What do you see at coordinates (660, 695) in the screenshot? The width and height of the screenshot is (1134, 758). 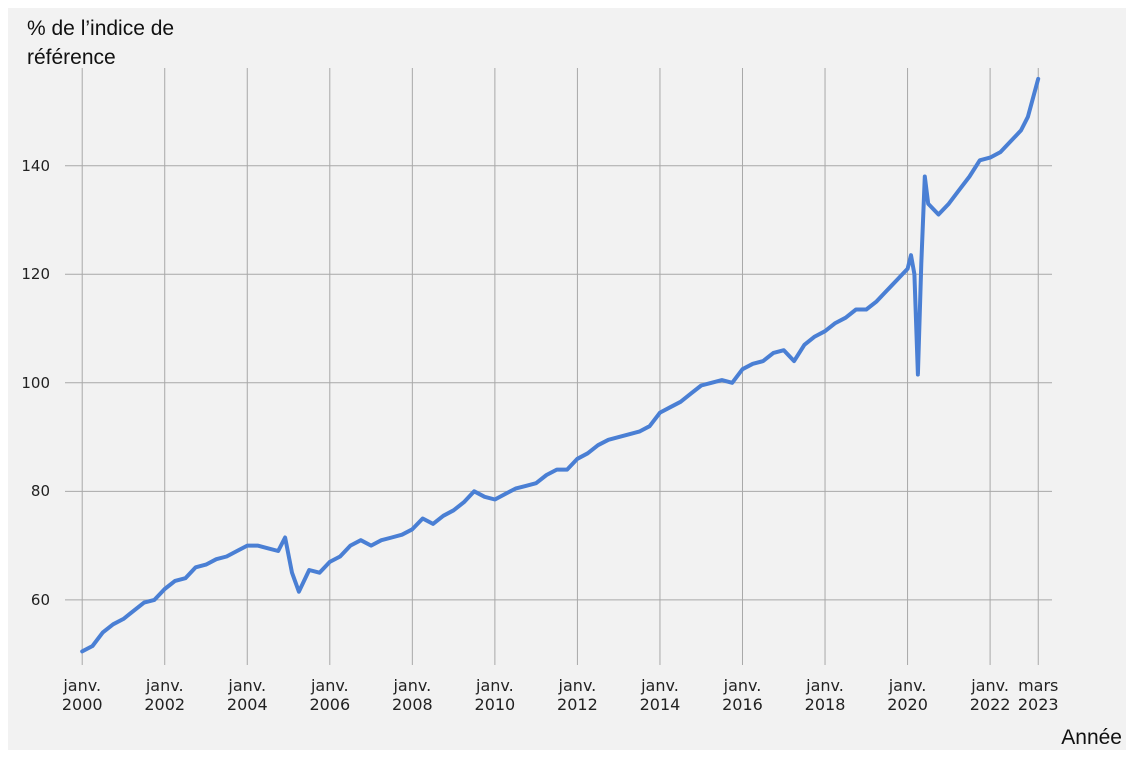 I see `x-tick-label: janv. 2014` at bounding box center [660, 695].